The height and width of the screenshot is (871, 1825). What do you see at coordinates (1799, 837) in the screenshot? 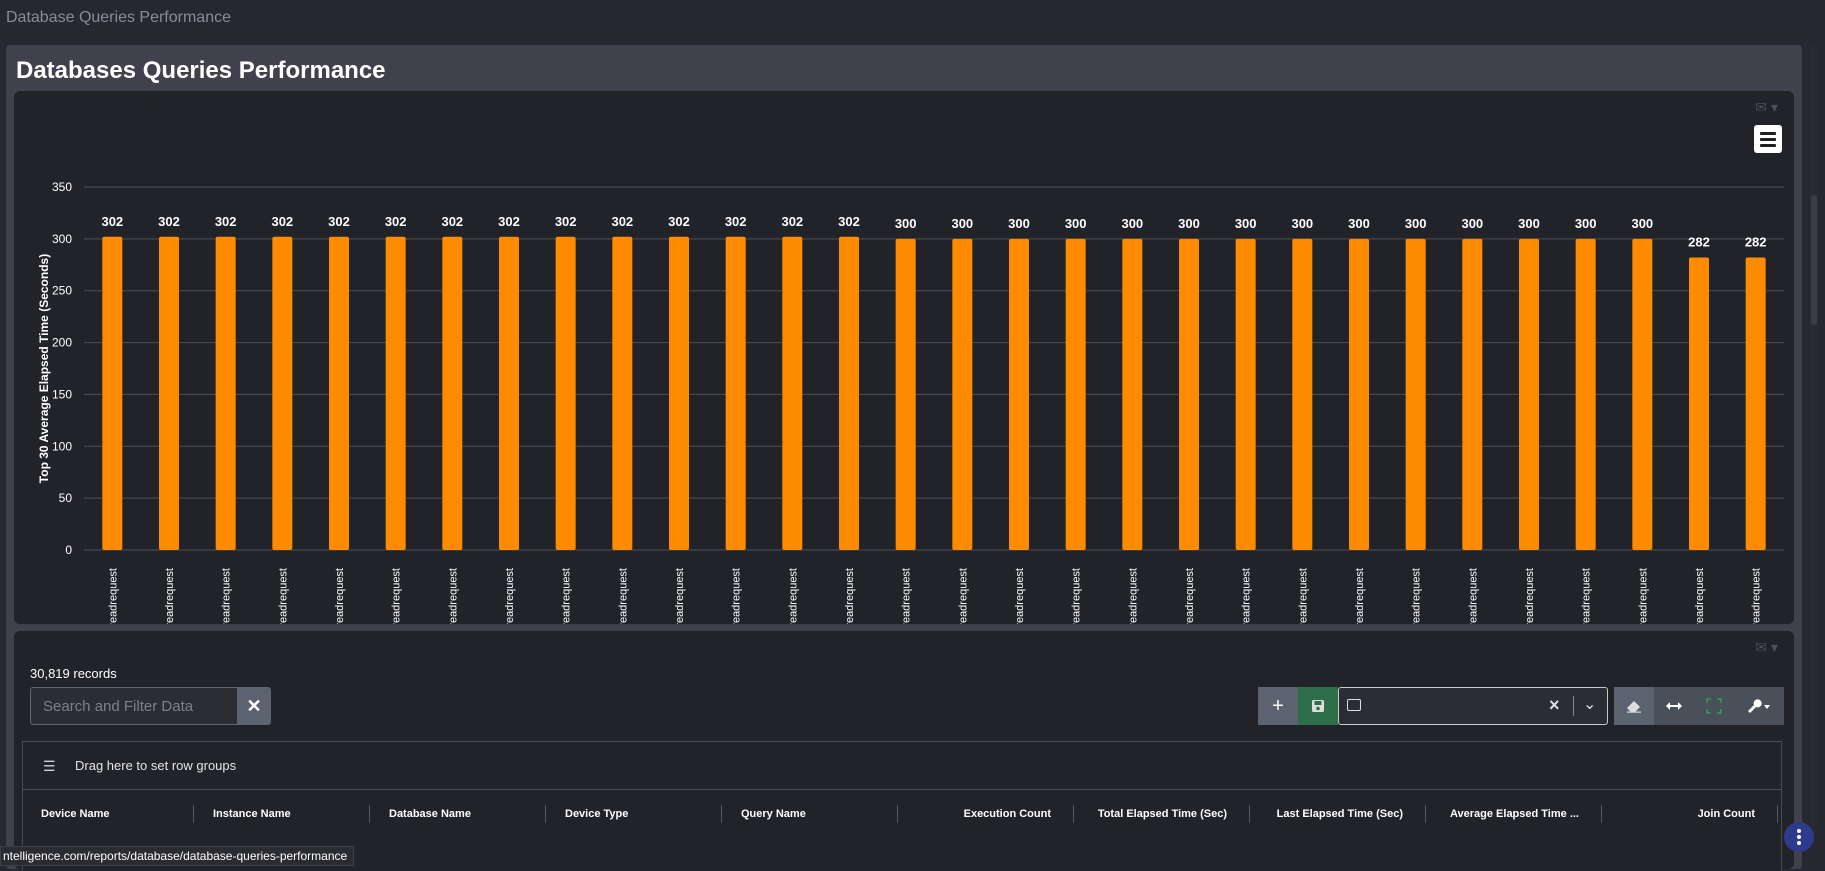
I see `more-actions-button` at bounding box center [1799, 837].